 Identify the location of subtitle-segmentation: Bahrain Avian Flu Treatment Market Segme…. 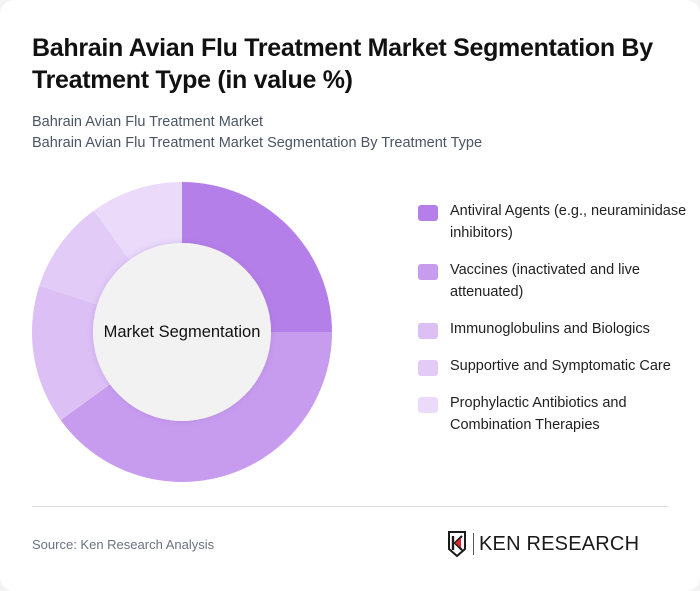
(257, 143).